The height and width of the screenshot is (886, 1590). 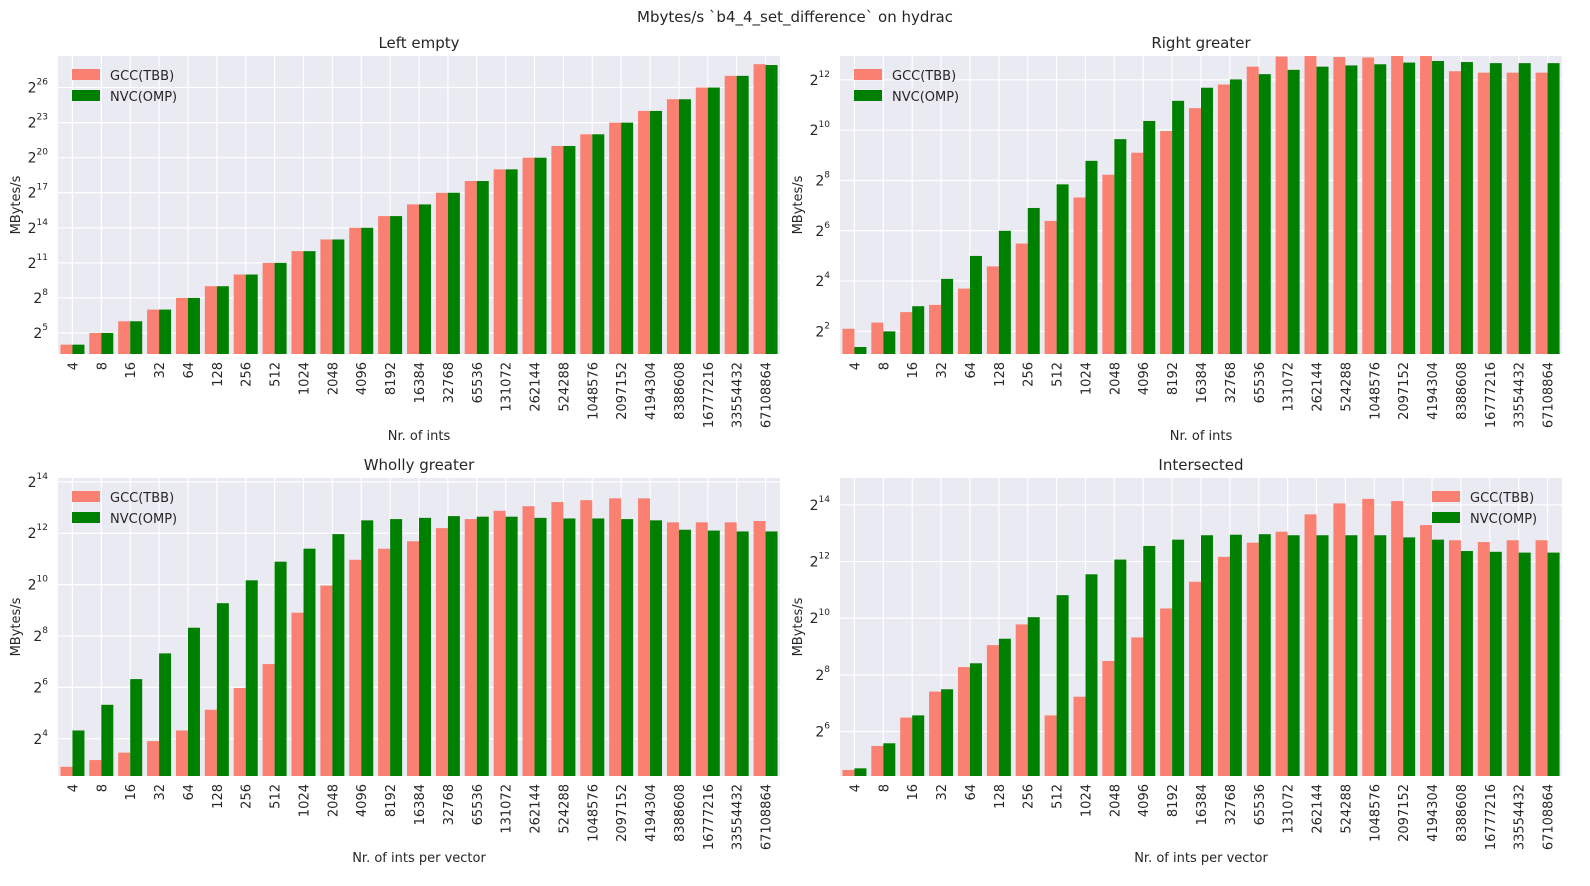 I want to click on x-tick-label: 512, so click(x=1058, y=374).